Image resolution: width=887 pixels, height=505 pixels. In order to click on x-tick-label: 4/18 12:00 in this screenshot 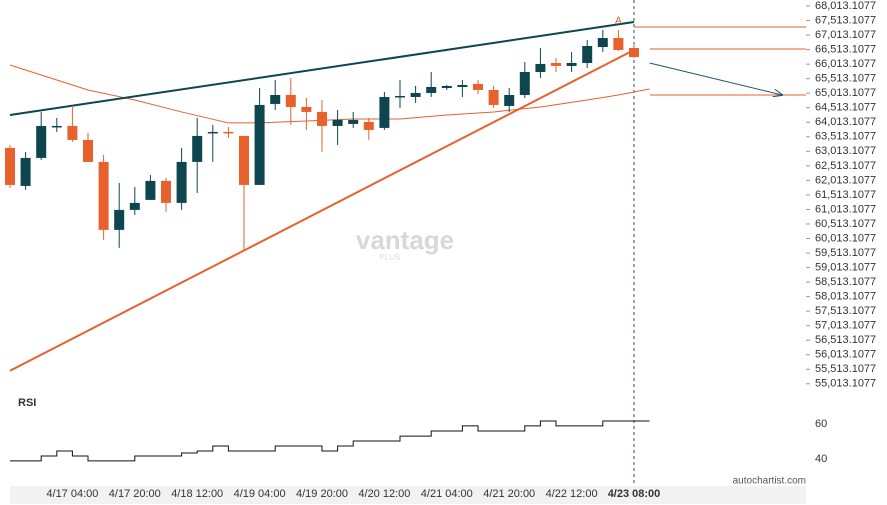, I will do `click(197, 494)`.